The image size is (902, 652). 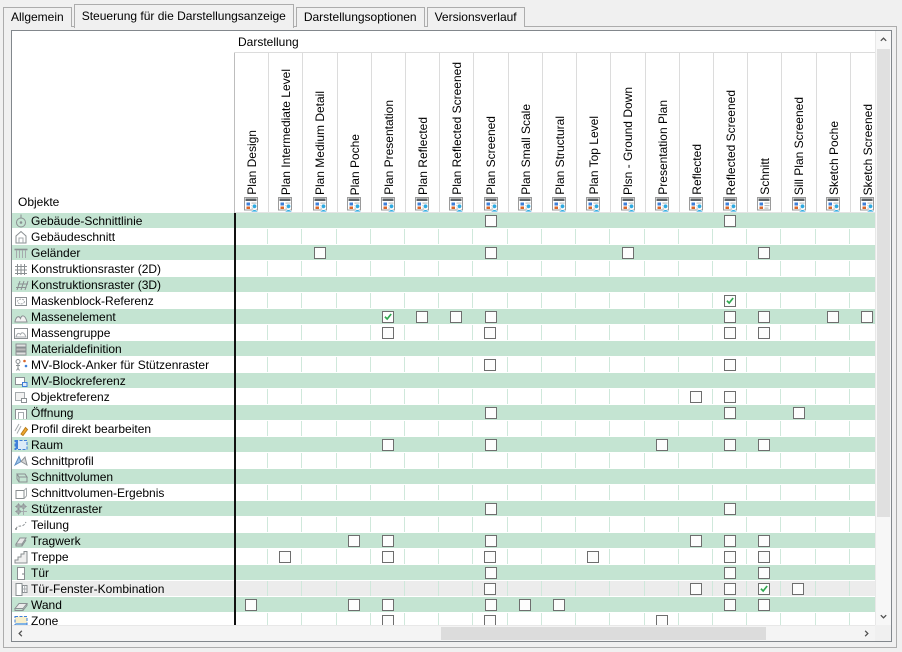 I want to click on column-header-plan-structural: Plan Structural, so click(x=559, y=133).